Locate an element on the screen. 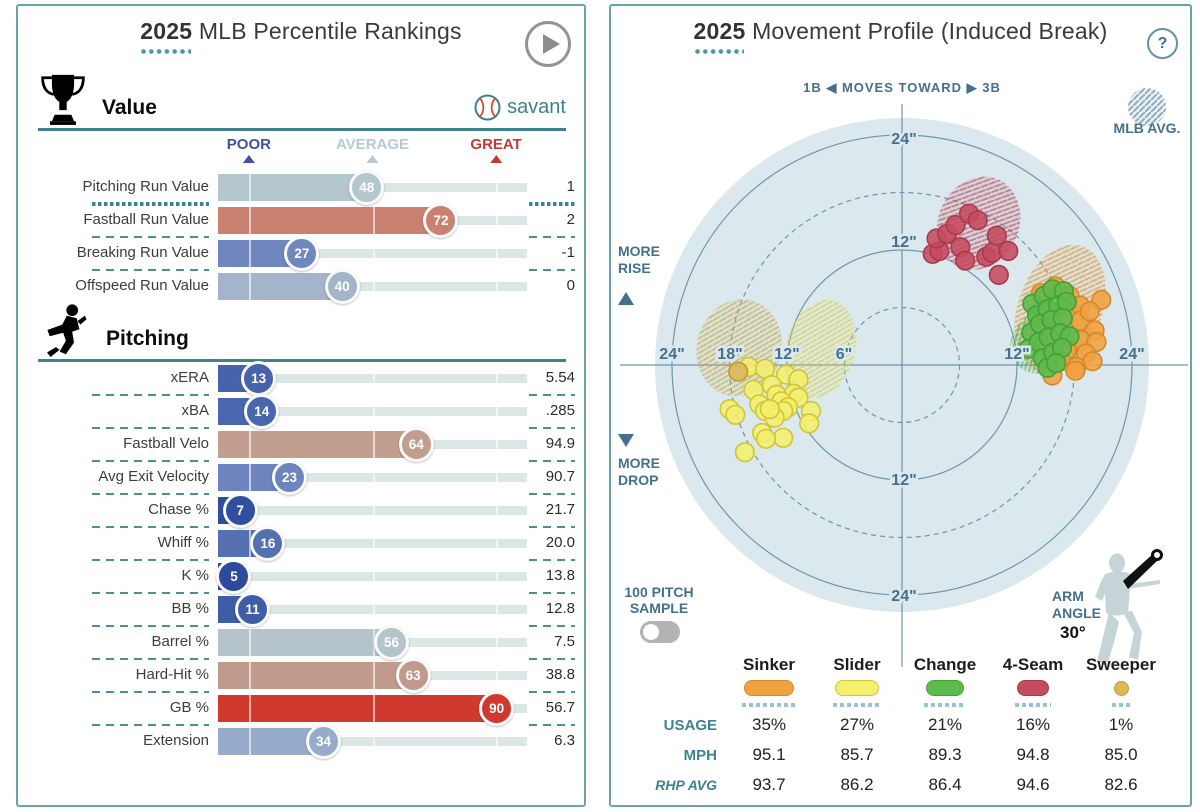 The width and height of the screenshot is (1200, 812). percentile-row: GB % 90 56.7 is located at coordinates (301, 708).